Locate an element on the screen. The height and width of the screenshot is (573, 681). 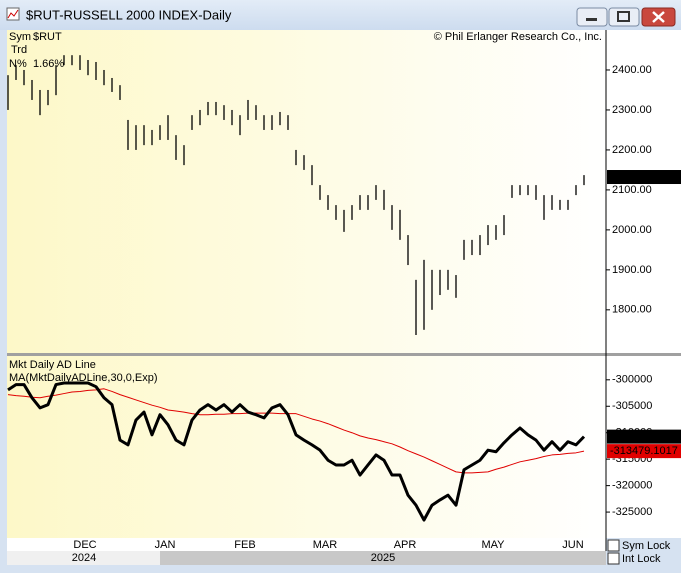
copyright: © Phil Erlanger Research Co., Inc. is located at coordinates (518, 37).